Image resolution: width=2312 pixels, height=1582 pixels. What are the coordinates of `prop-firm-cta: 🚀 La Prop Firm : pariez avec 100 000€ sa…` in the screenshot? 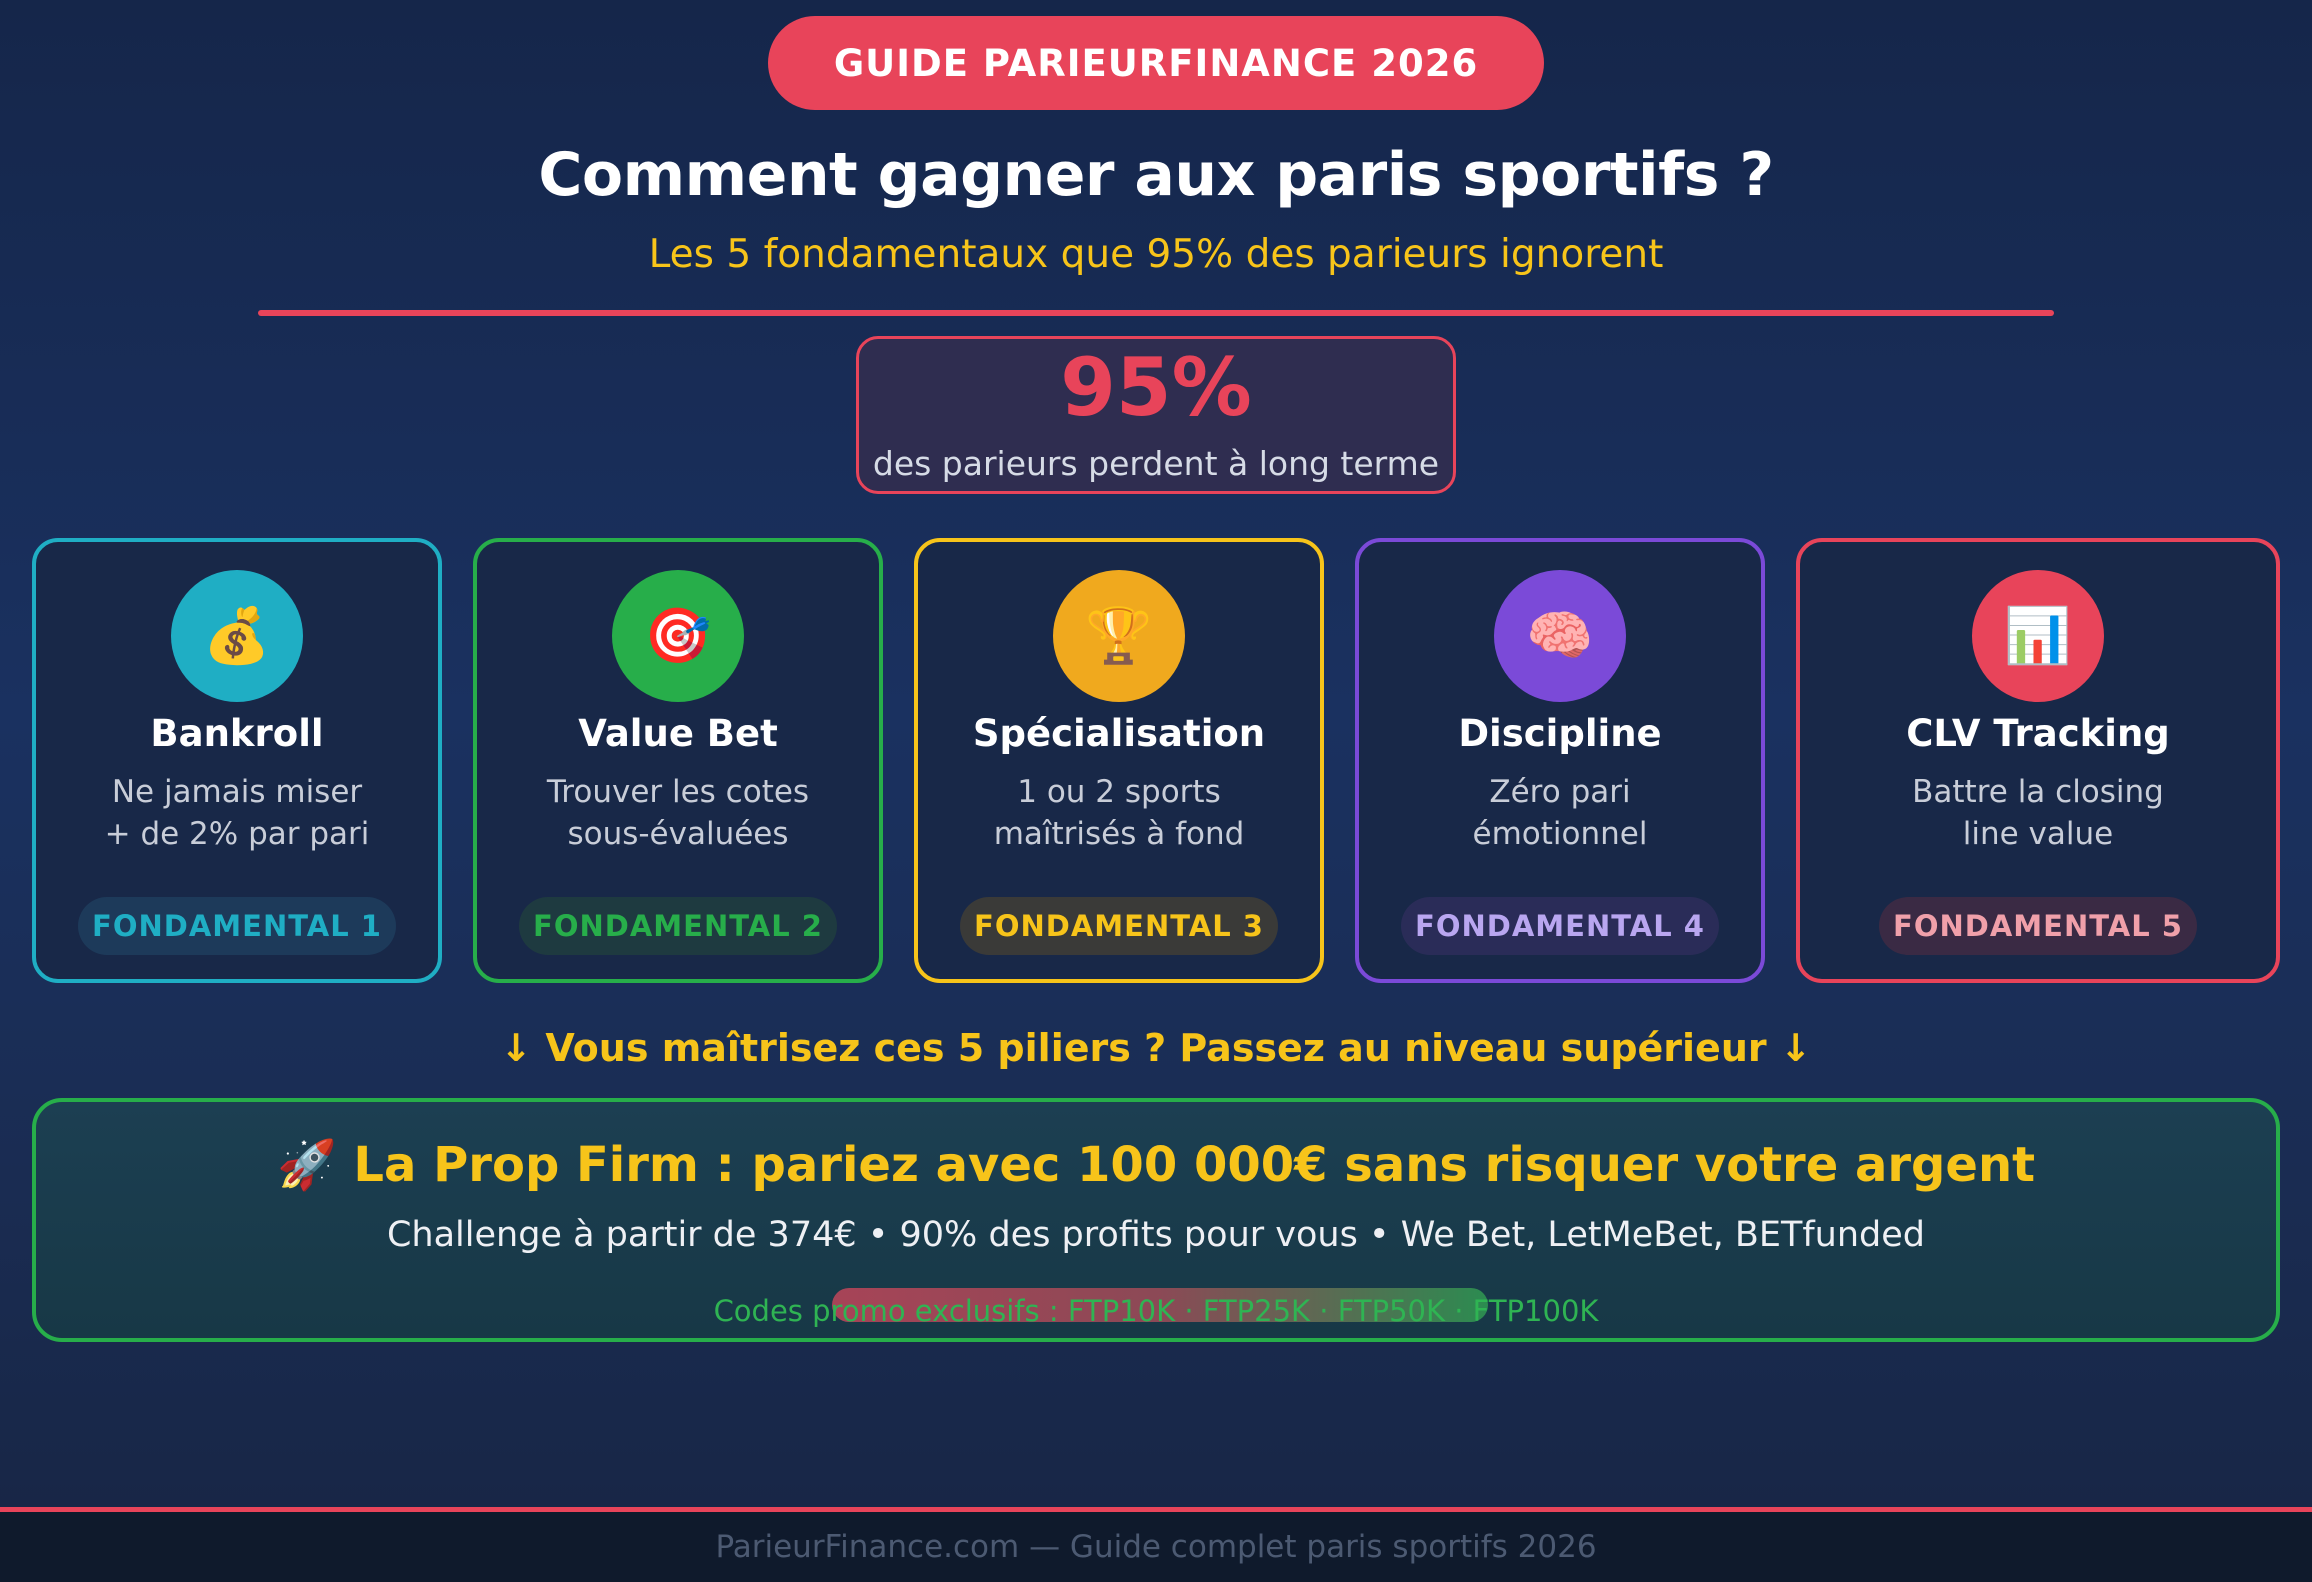 It's located at (1156, 1220).